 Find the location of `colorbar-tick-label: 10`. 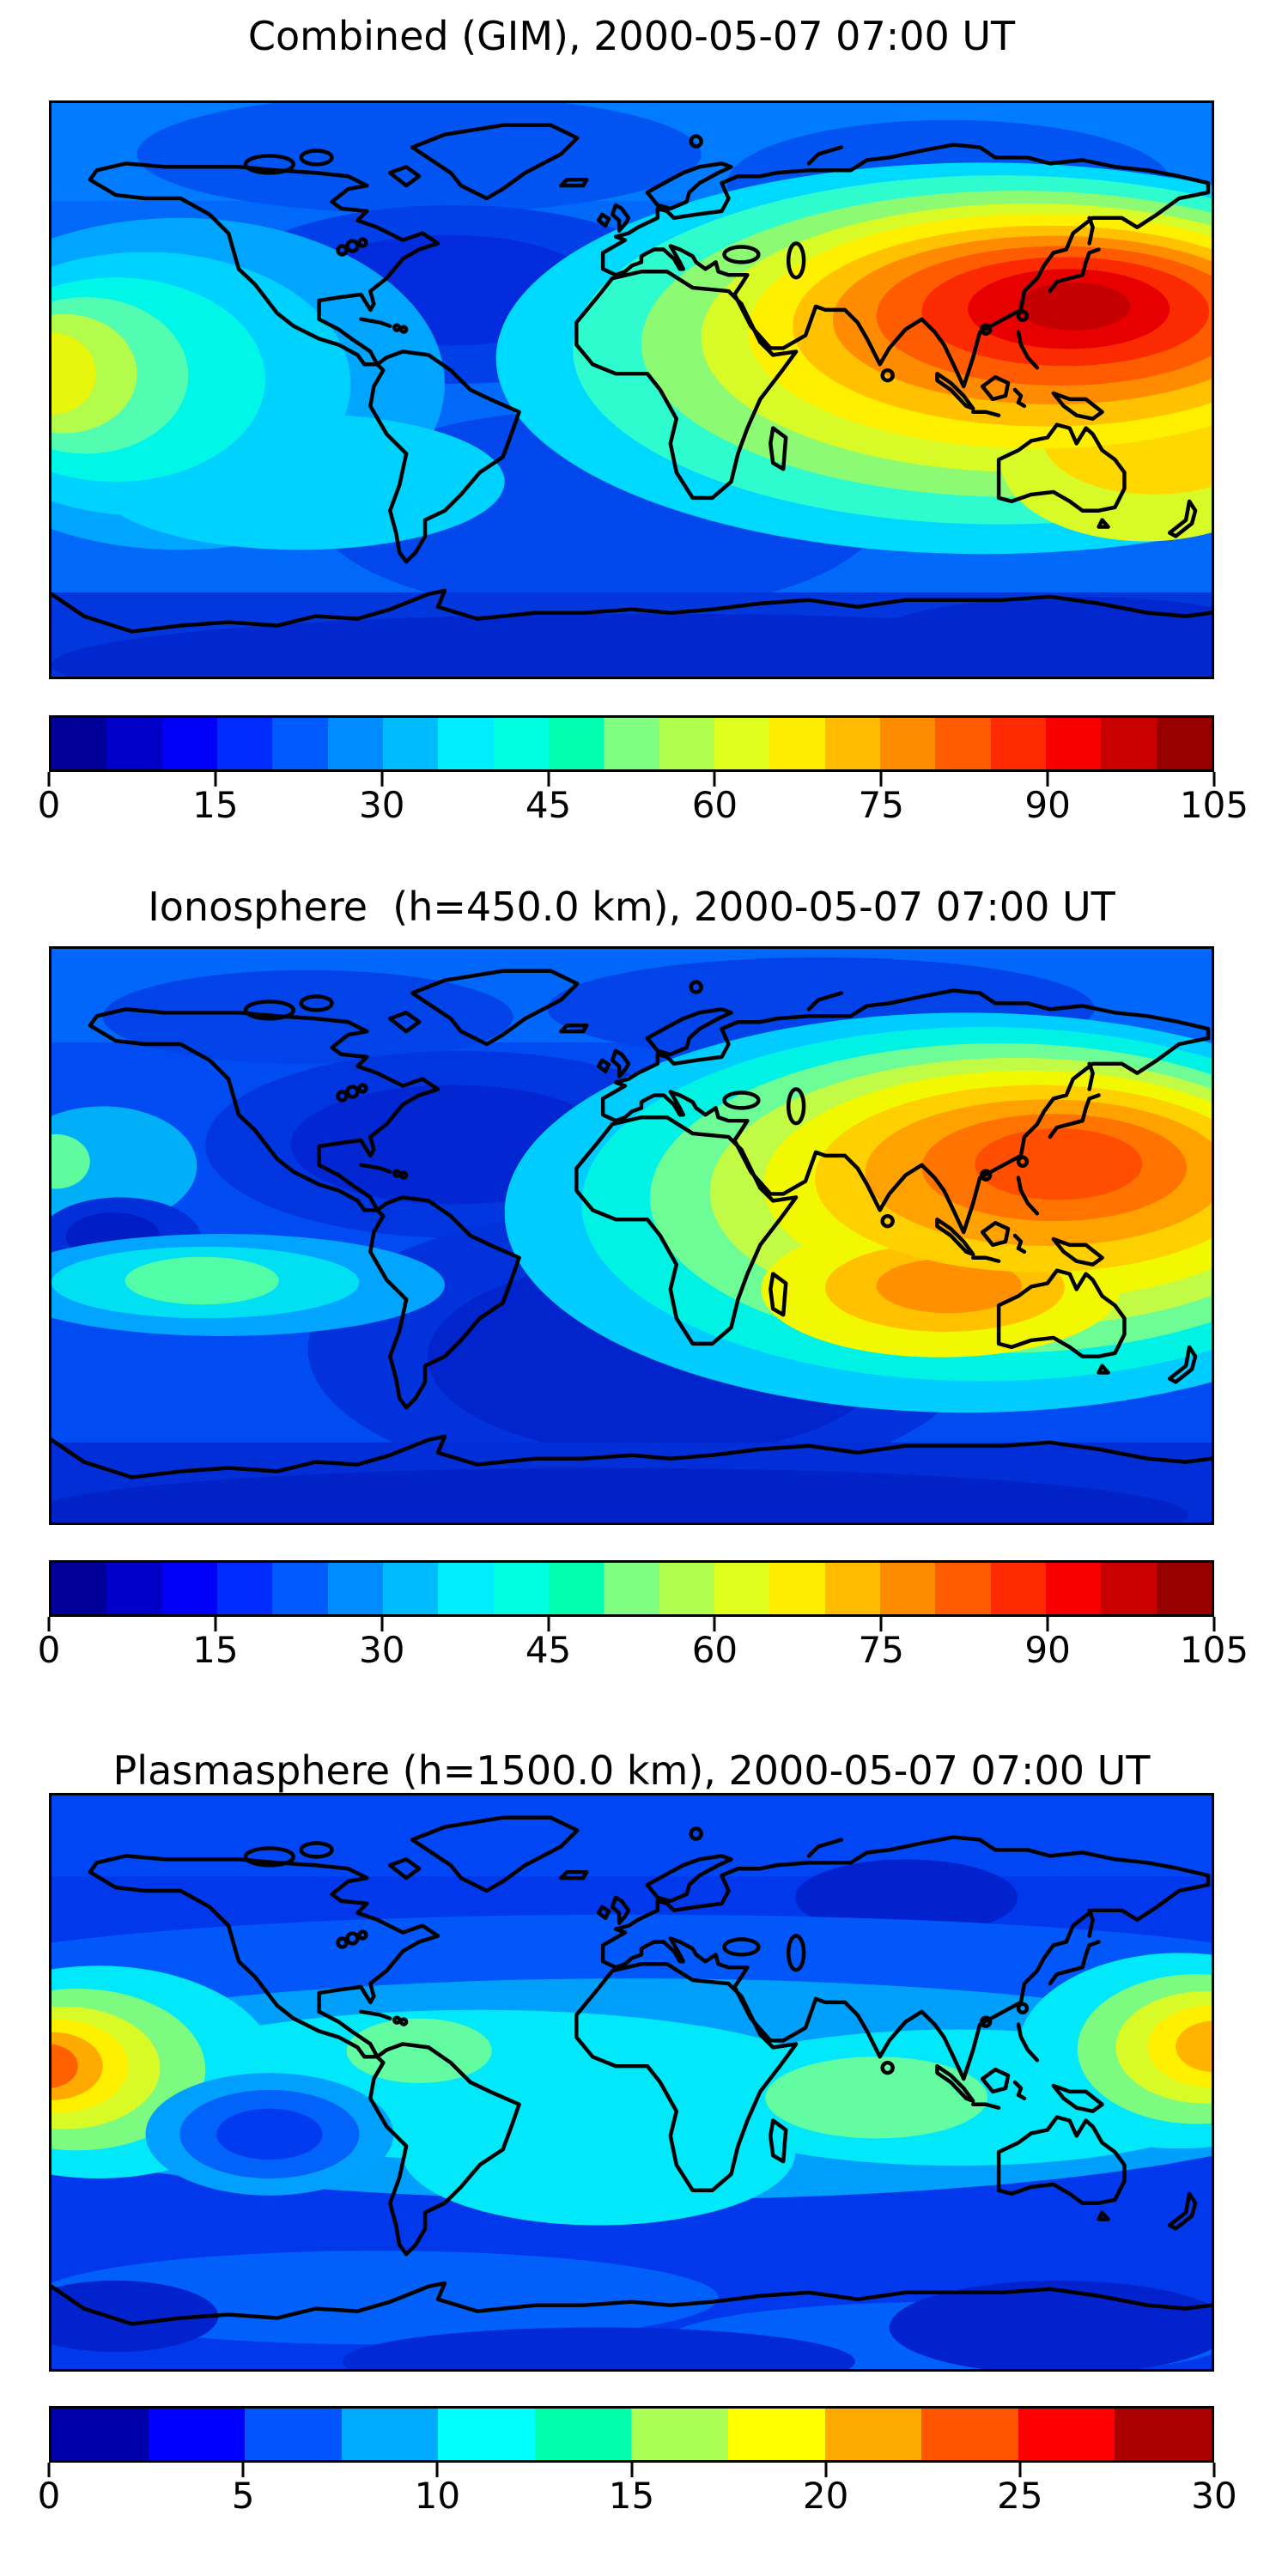

colorbar-tick-label: 10 is located at coordinates (438, 2496).